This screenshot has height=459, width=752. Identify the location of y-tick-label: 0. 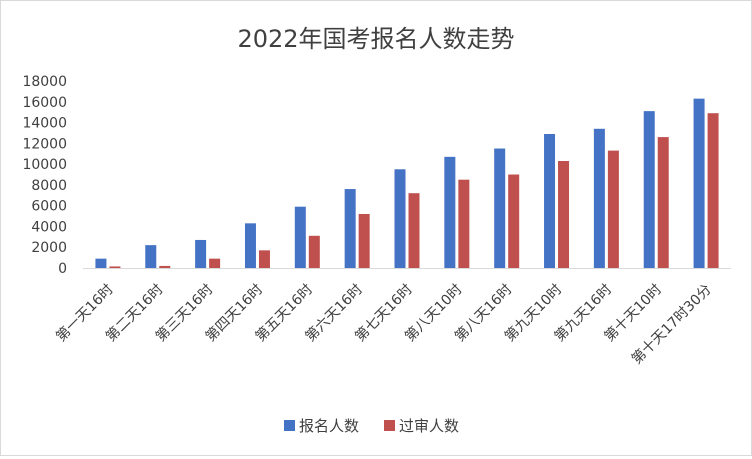
(62, 269).